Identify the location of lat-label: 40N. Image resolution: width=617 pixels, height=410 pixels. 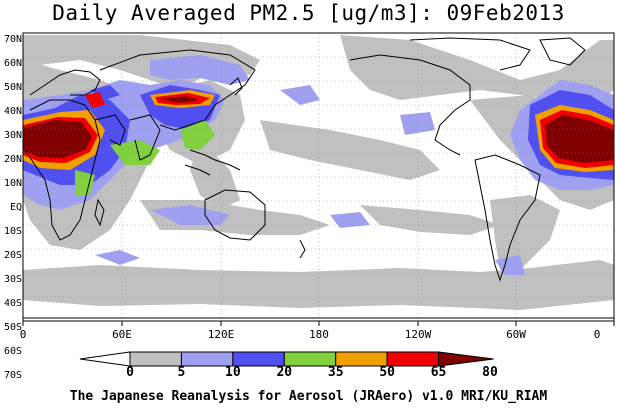
(12, 111).